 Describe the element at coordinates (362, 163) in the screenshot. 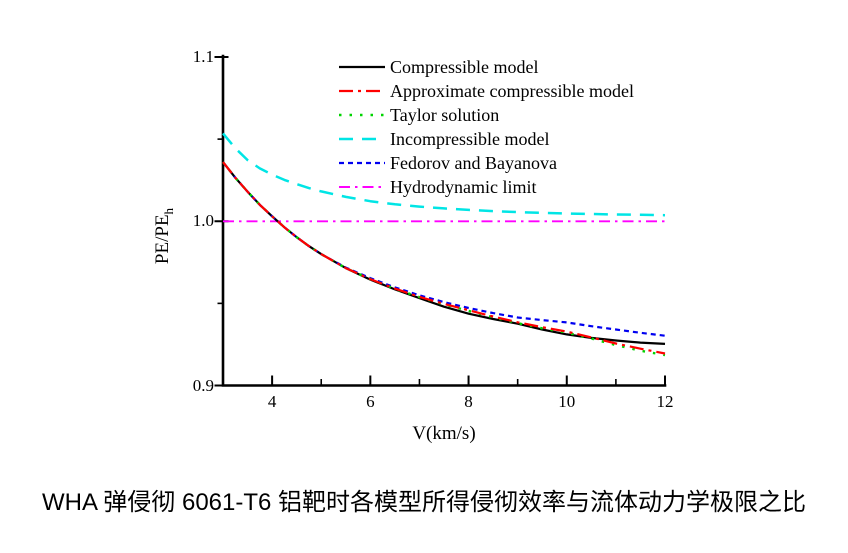

I see `legend-line-sample-fedorov-and-bayanova` at that location.